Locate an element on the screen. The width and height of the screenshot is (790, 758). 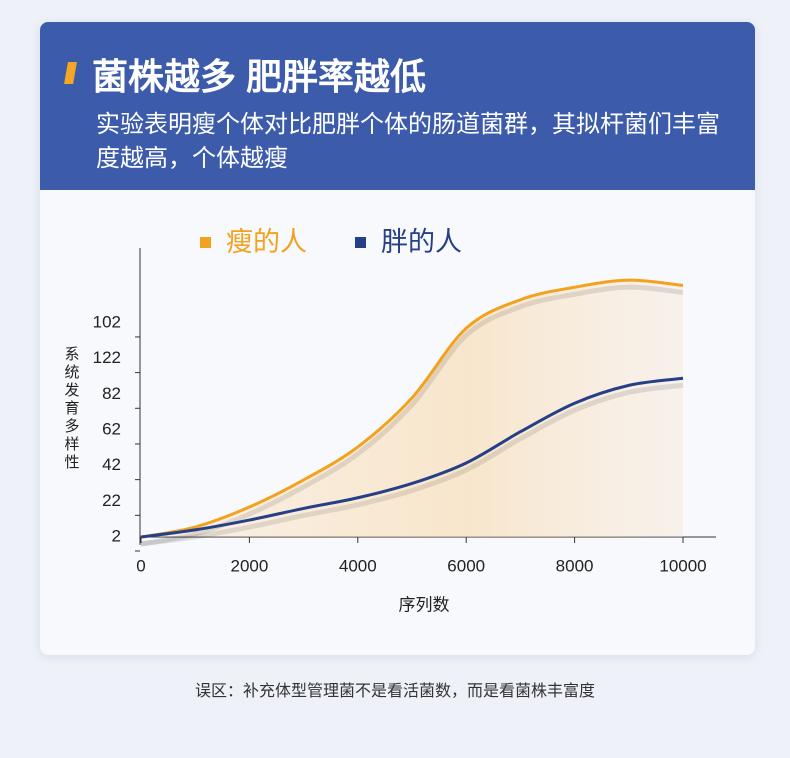
legend-label: 瘦的人 is located at coordinates (266, 242).